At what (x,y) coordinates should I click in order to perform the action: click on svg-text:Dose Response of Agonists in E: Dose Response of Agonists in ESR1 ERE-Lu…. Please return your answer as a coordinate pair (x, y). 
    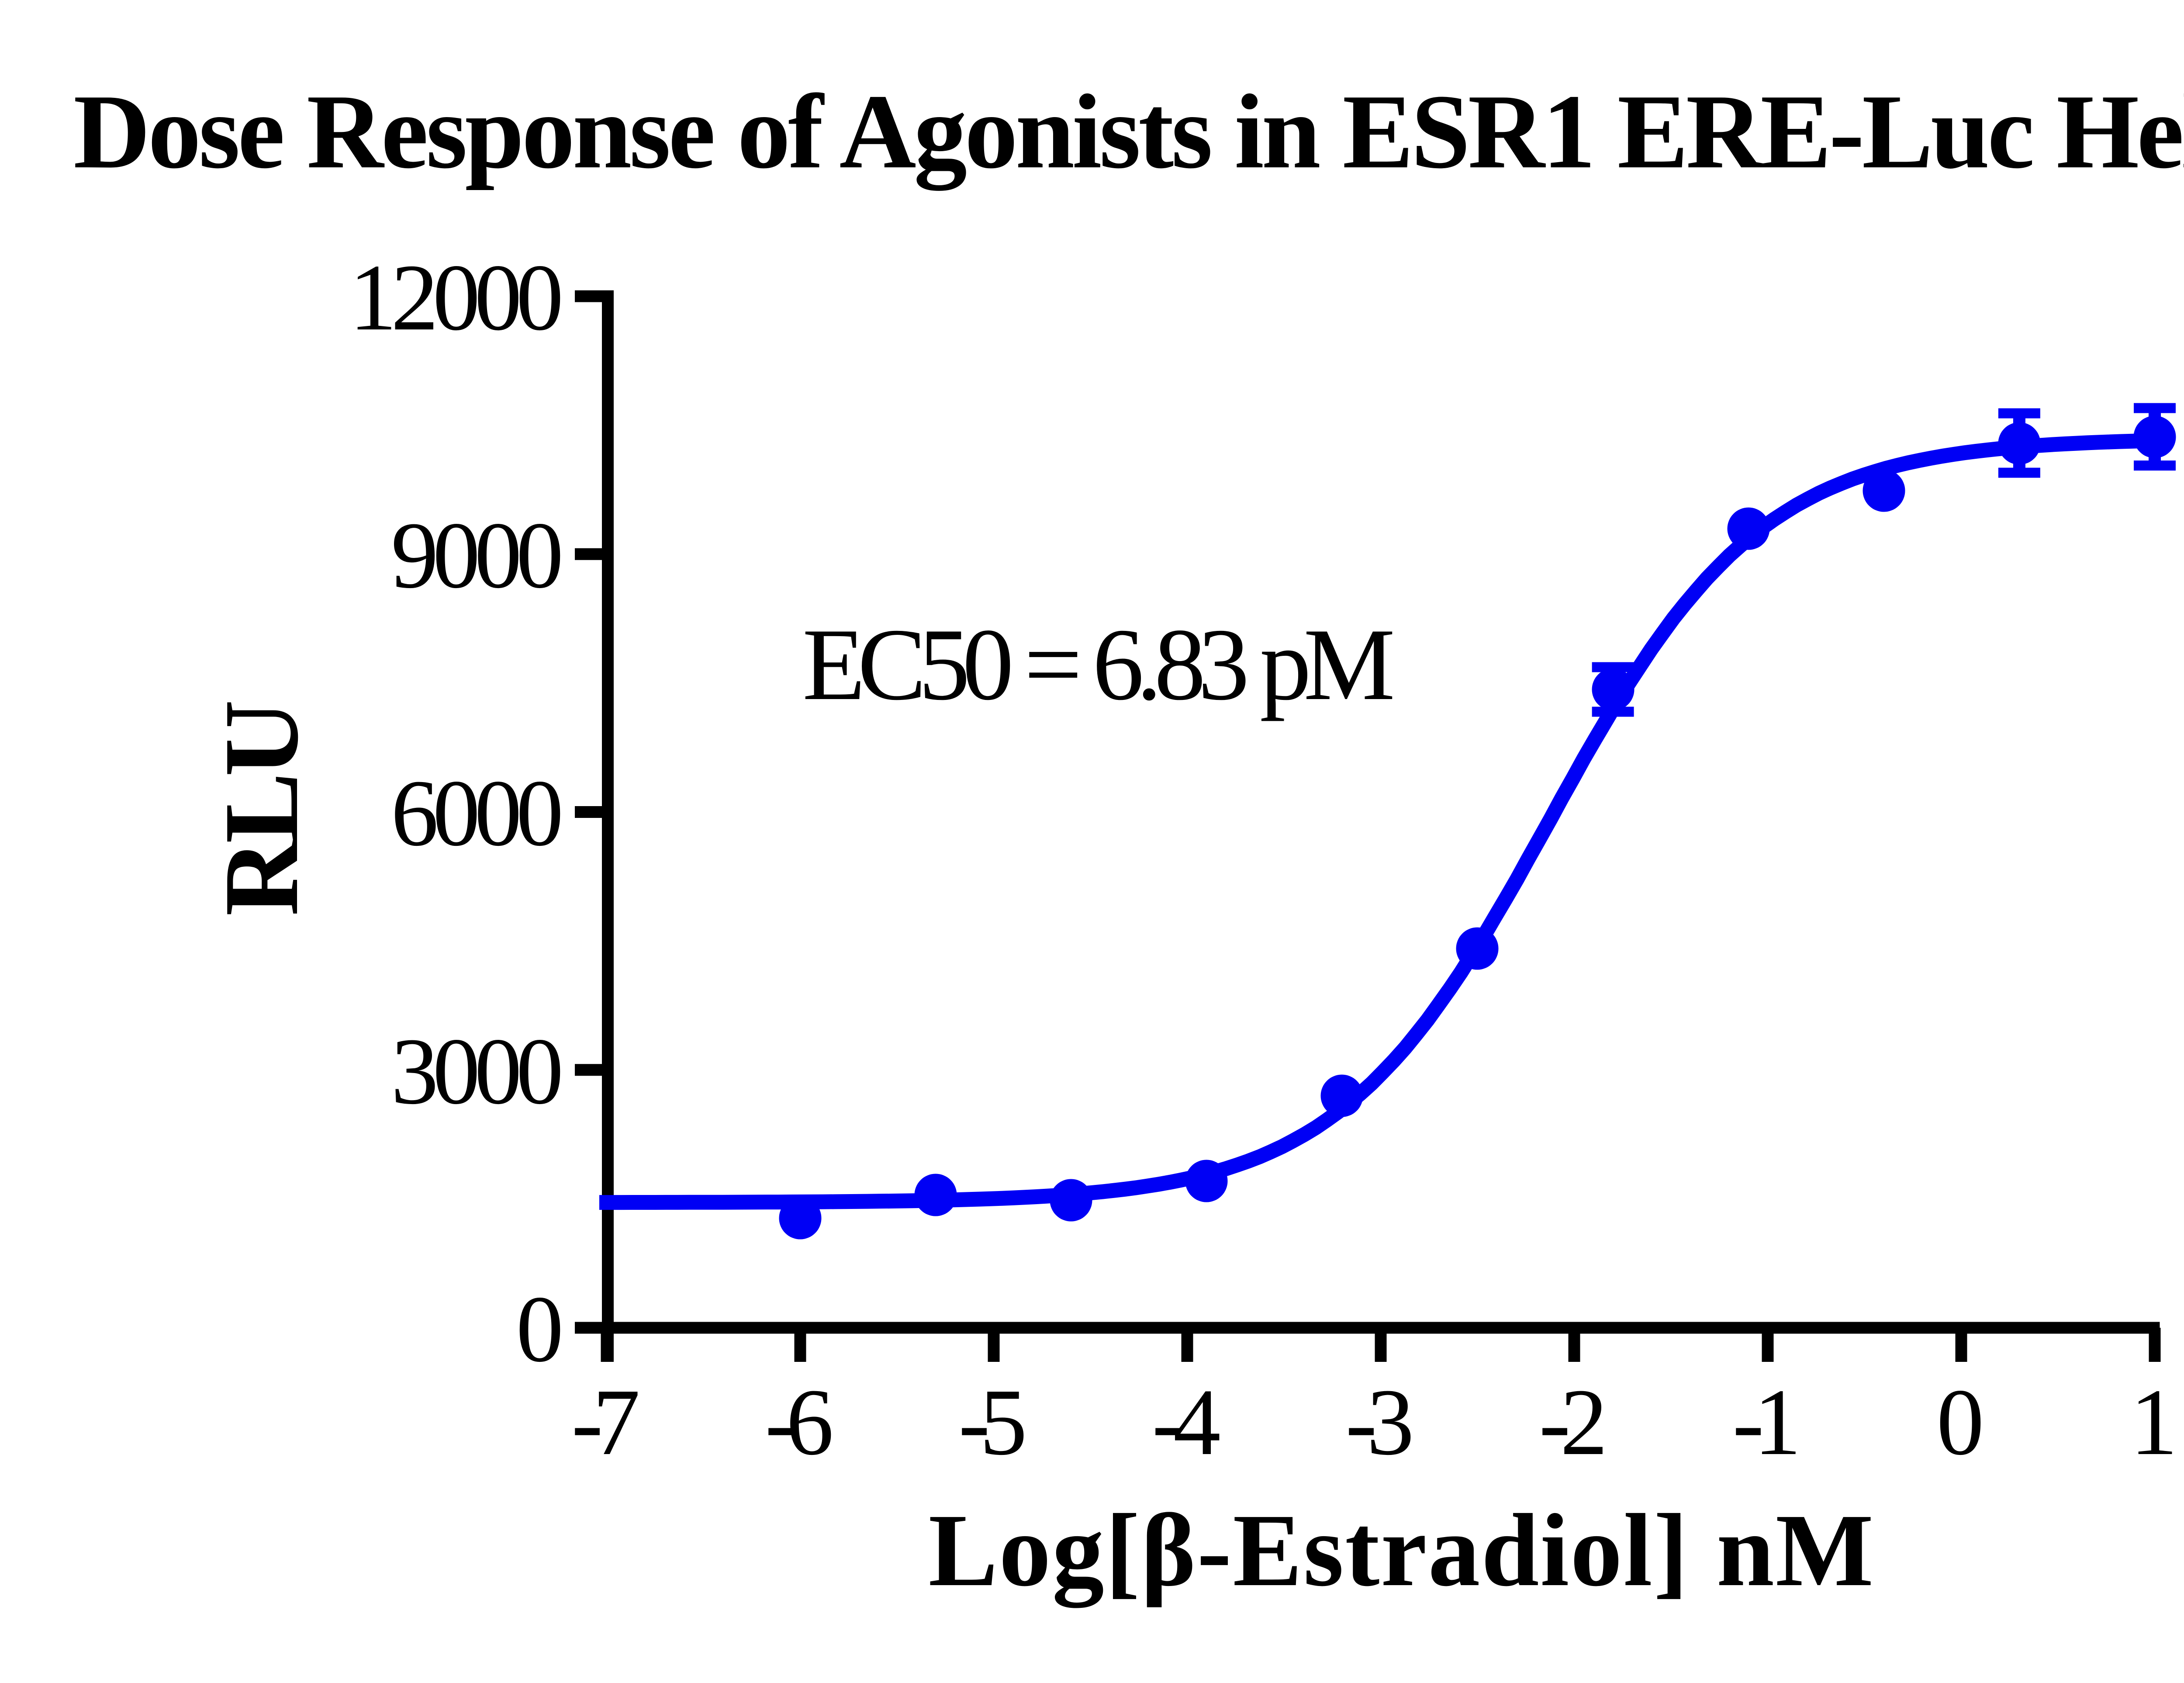
    Looking at the image, I should click on (1128, 132).